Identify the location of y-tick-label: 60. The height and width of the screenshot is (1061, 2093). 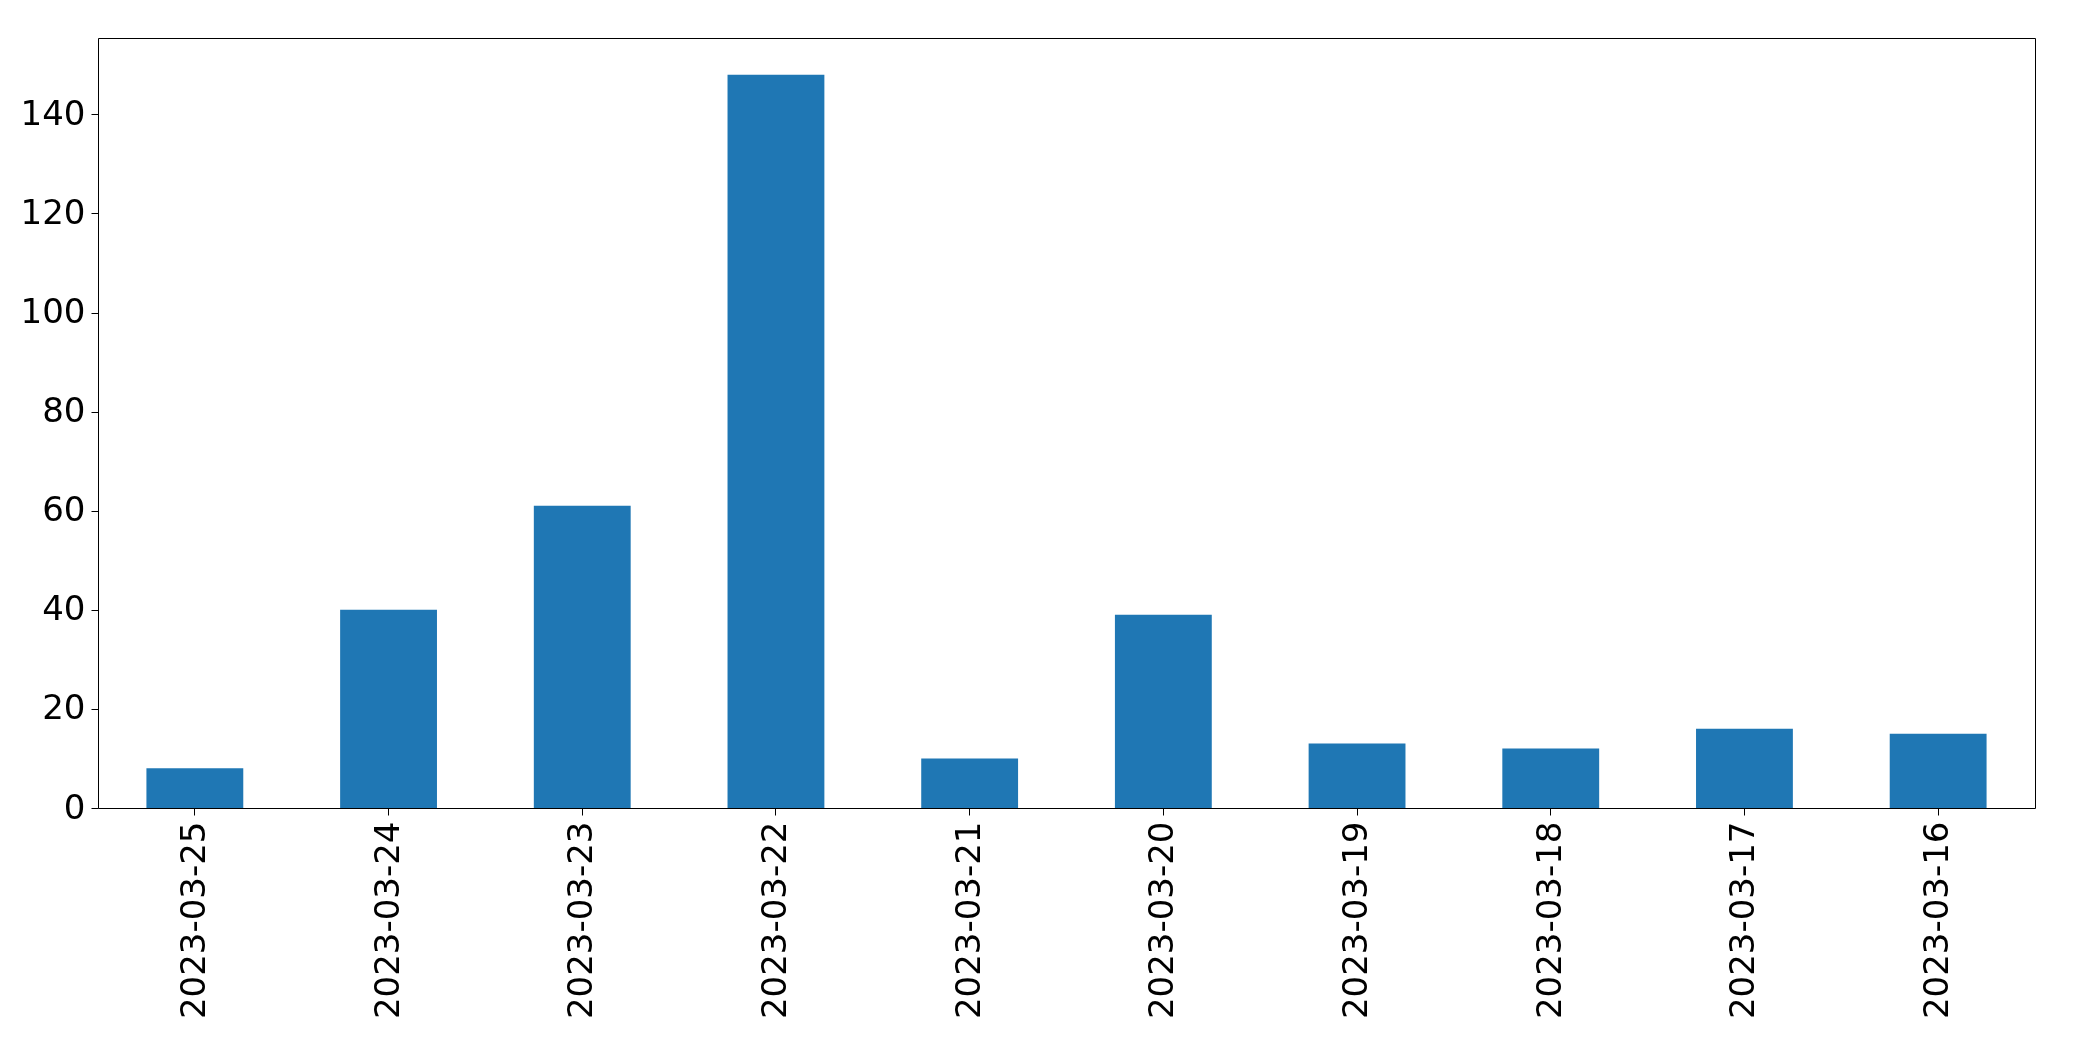
(64, 509).